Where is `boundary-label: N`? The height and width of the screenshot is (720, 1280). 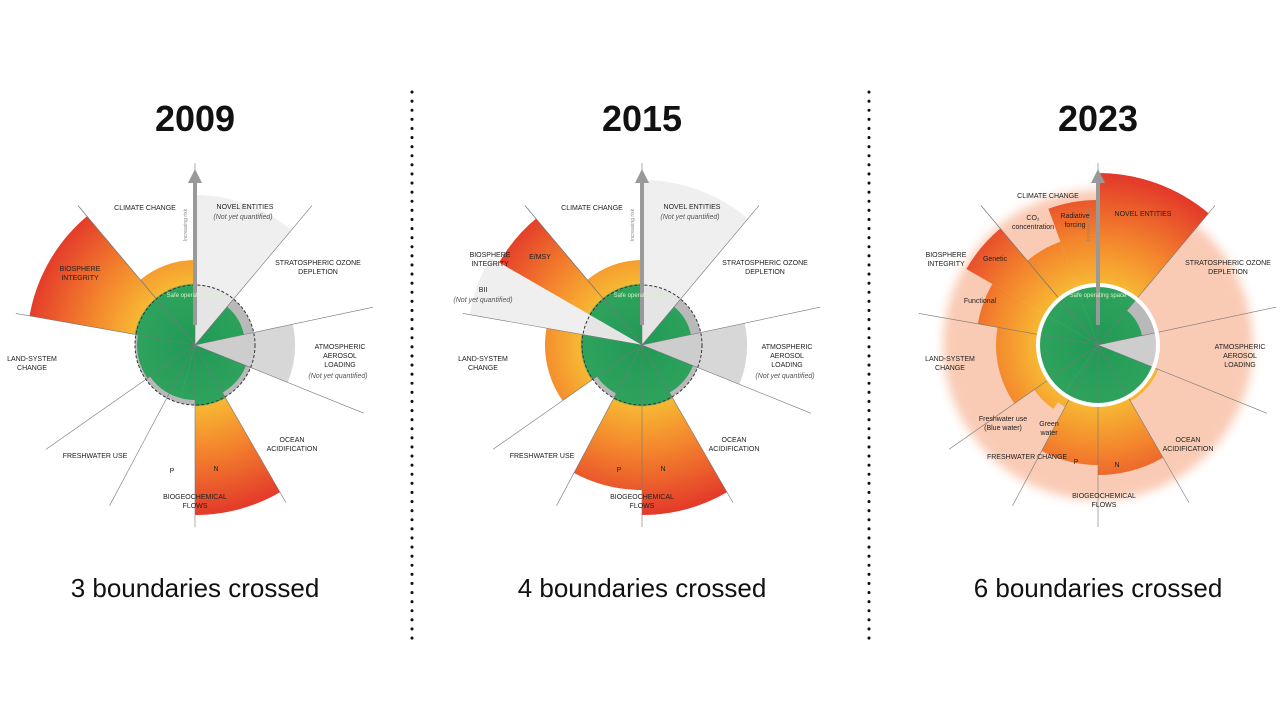
boundary-label: N is located at coordinates (662, 469).